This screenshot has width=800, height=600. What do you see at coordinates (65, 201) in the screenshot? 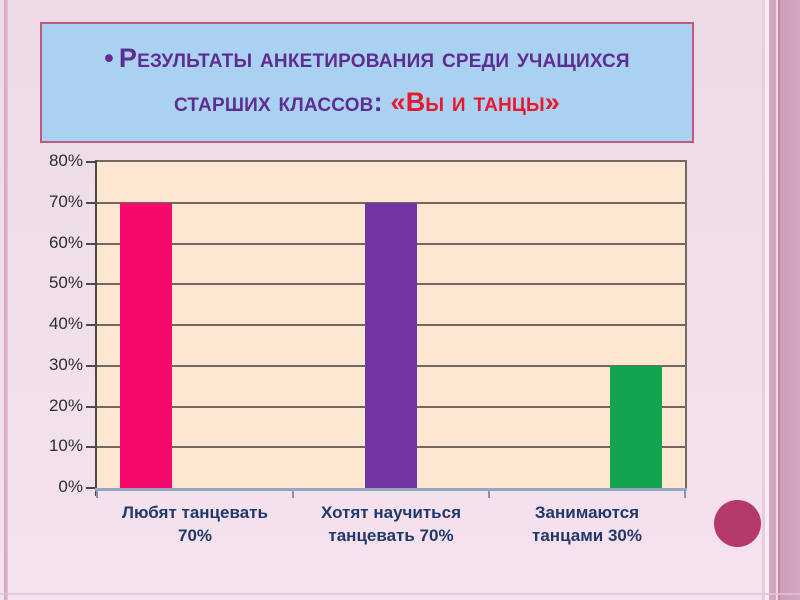
I see `y-tick-label: 70%` at bounding box center [65, 201].